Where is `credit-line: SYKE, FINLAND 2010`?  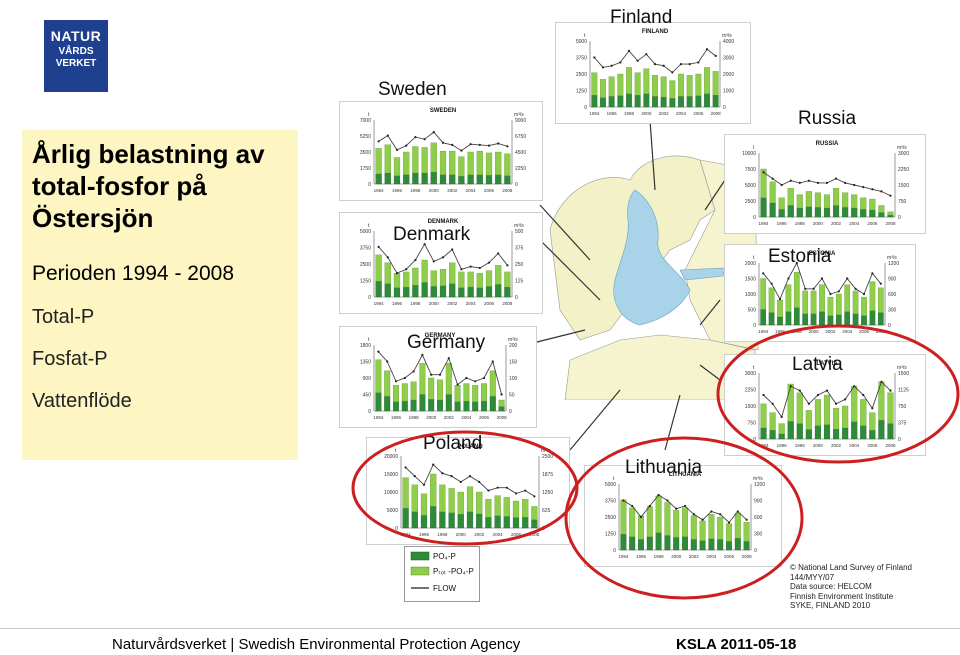 credit-line: SYKE, FINLAND 2010 is located at coordinates (830, 605).